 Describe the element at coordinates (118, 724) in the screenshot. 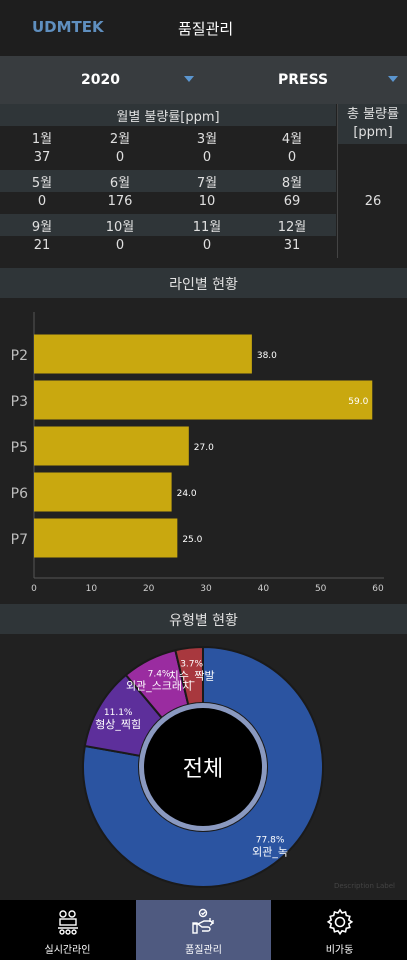

I see `slice-name-label: 형상_찍힘` at that location.